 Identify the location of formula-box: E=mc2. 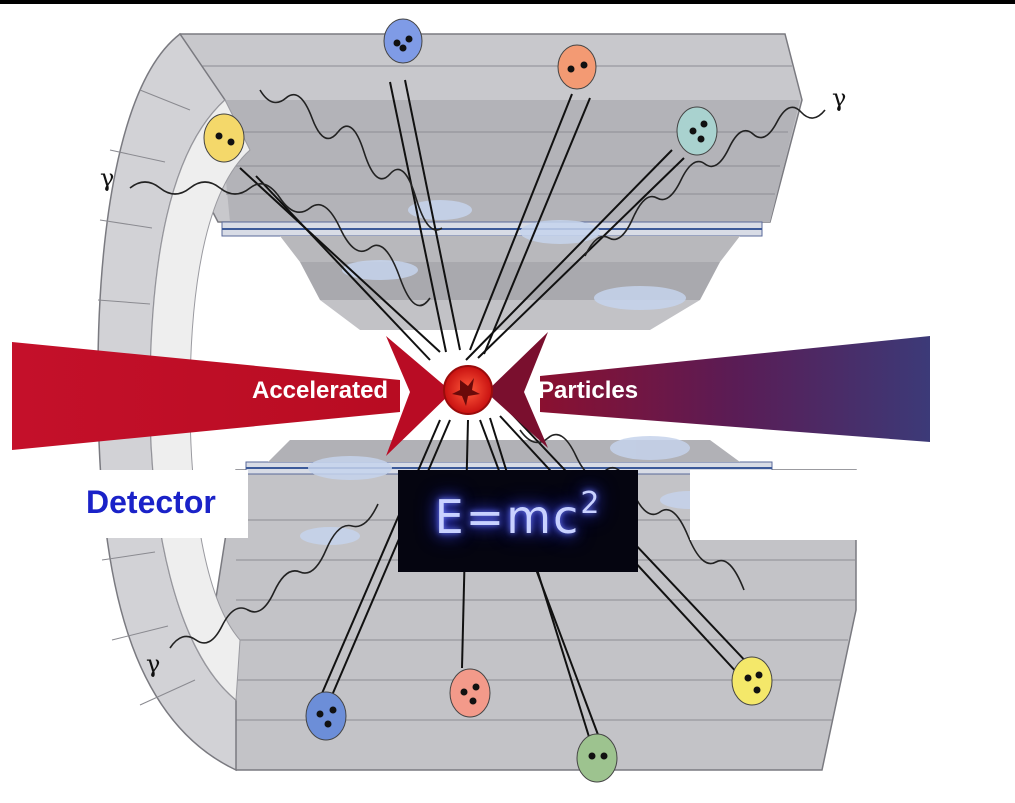
(518, 521).